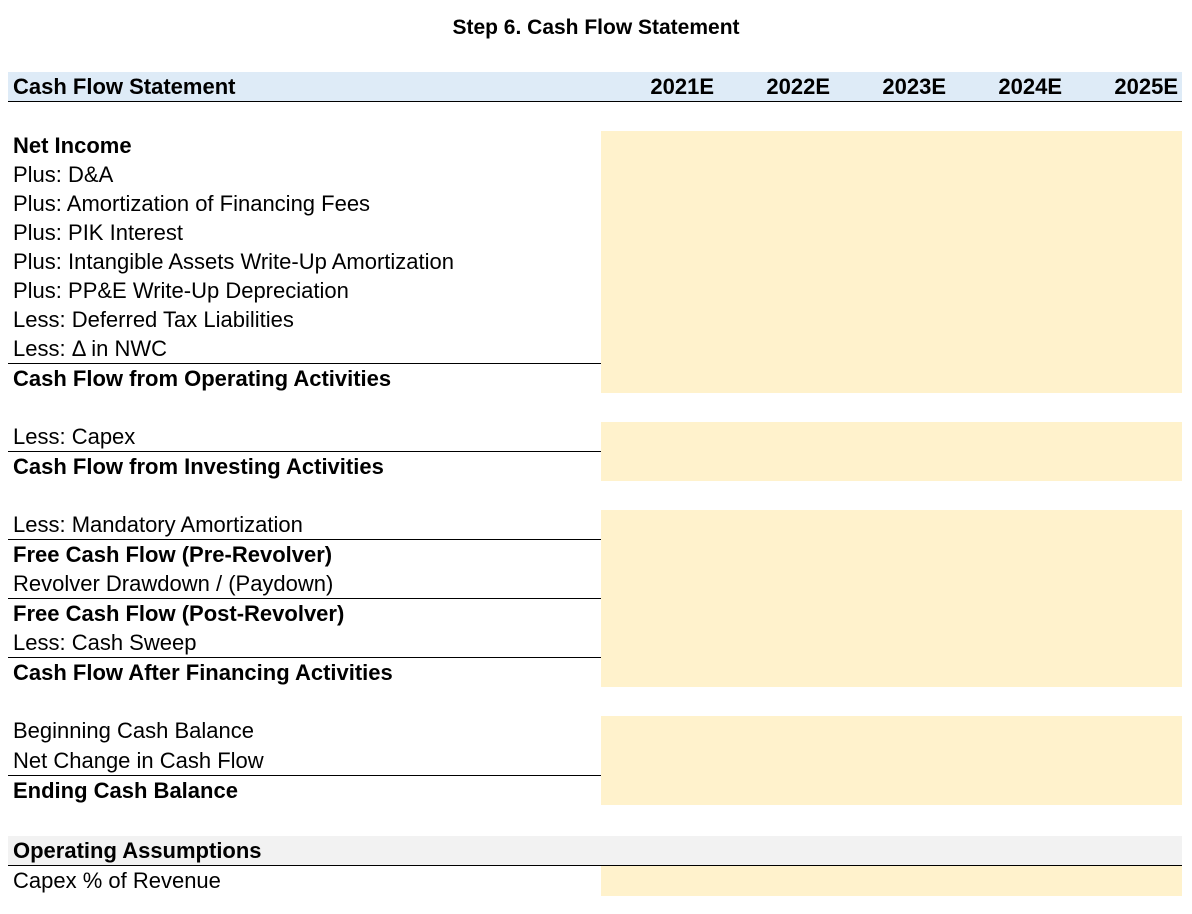 The height and width of the screenshot is (914, 1192). What do you see at coordinates (203, 672) in the screenshot?
I see `row-label: Cash Flow After Financing Activities` at bounding box center [203, 672].